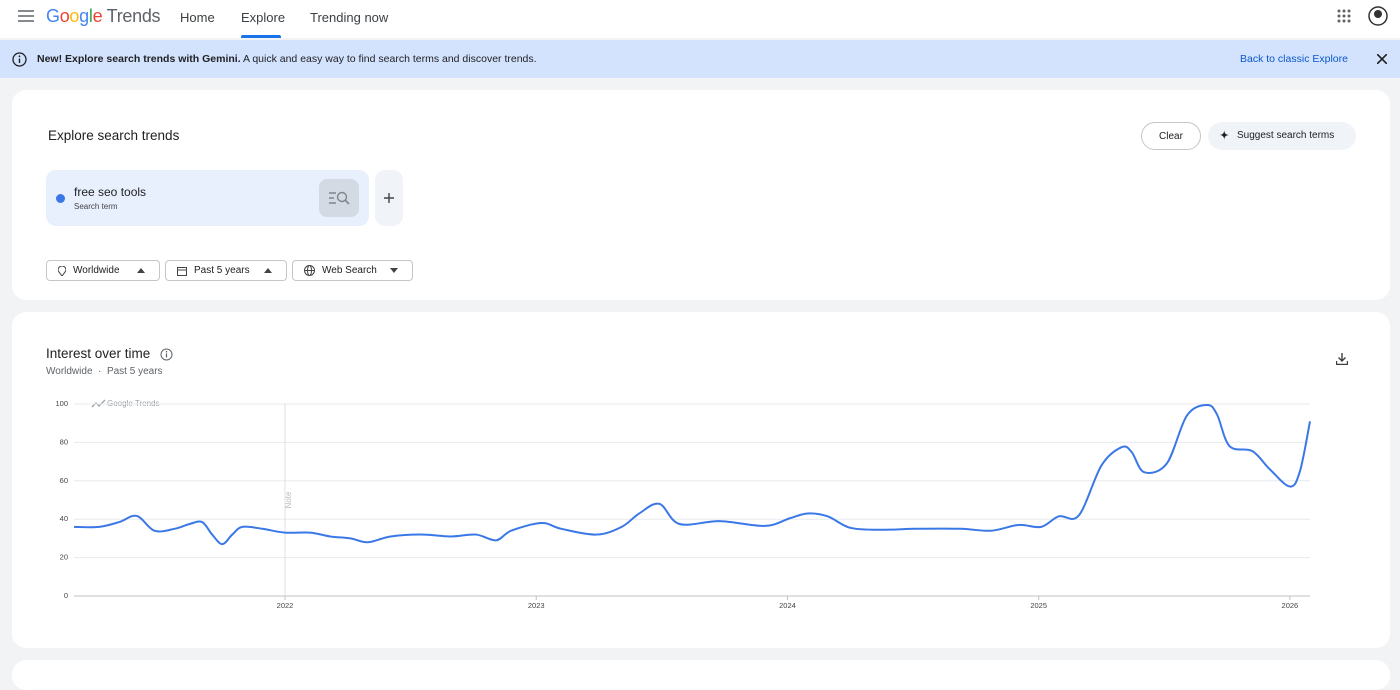 This screenshot has height=690, width=1400. I want to click on help-icon, so click(166, 354).